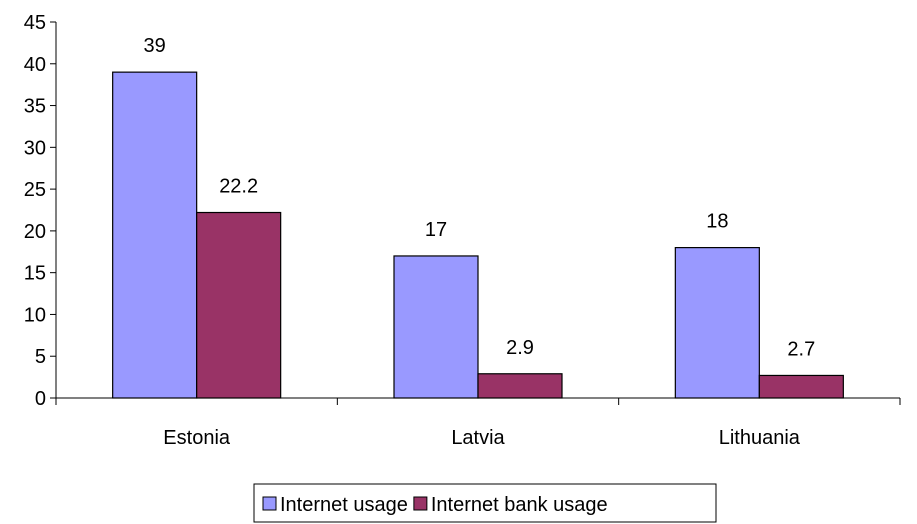  What do you see at coordinates (40, 399) in the screenshot?
I see `y-tick-label: 0` at bounding box center [40, 399].